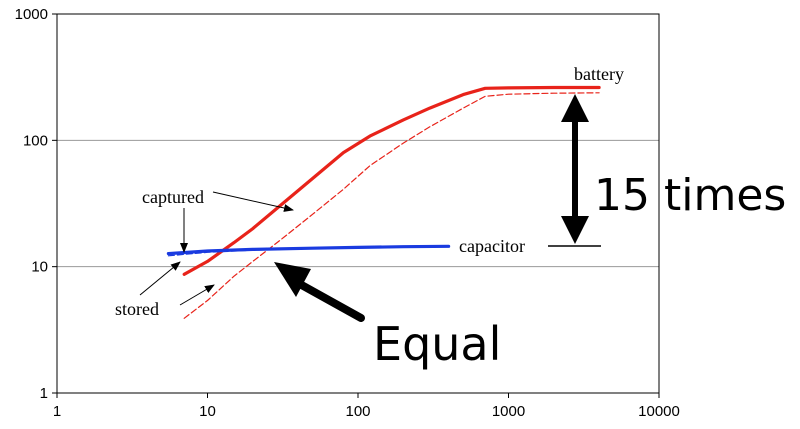 The height and width of the screenshot is (429, 800). What do you see at coordinates (173, 197) in the screenshot?
I see `captured-label: captured` at bounding box center [173, 197].